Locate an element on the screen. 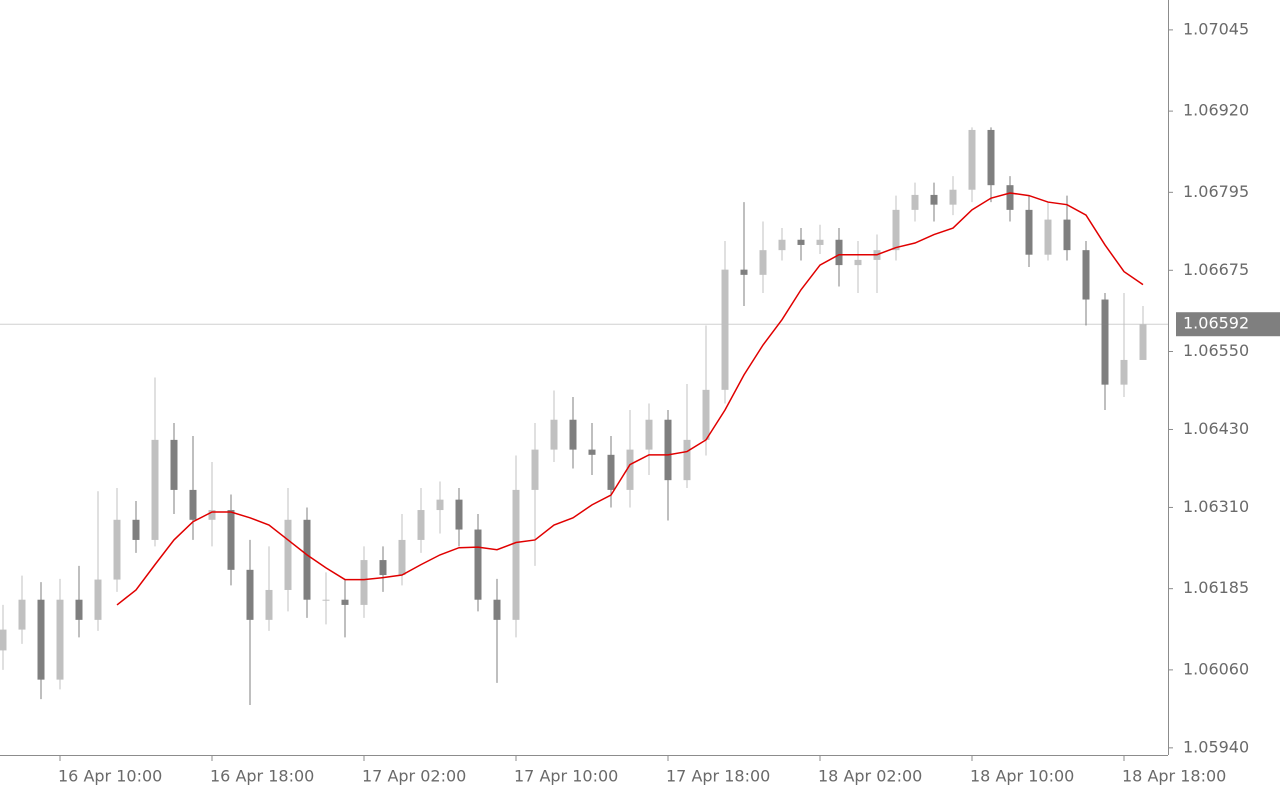  x-tick-label: 18 Apr 18:00 is located at coordinates (1174, 776).